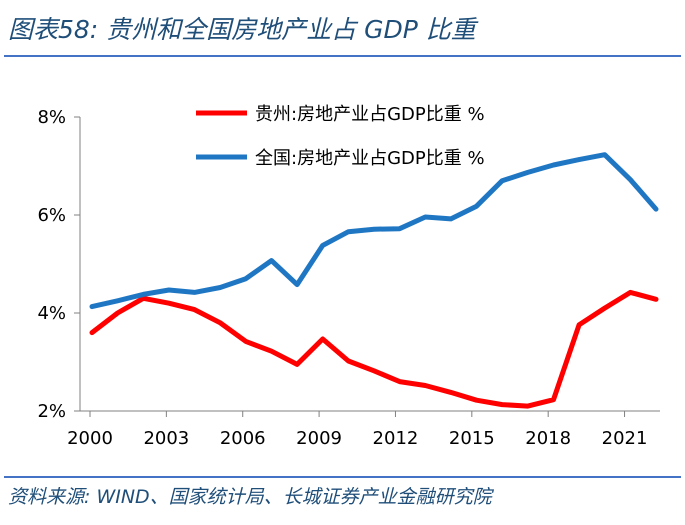 This screenshot has height=525, width=685. I want to click on legend-label-guizhou: 贵州:房地产业占GDP比重 %, so click(370, 114).